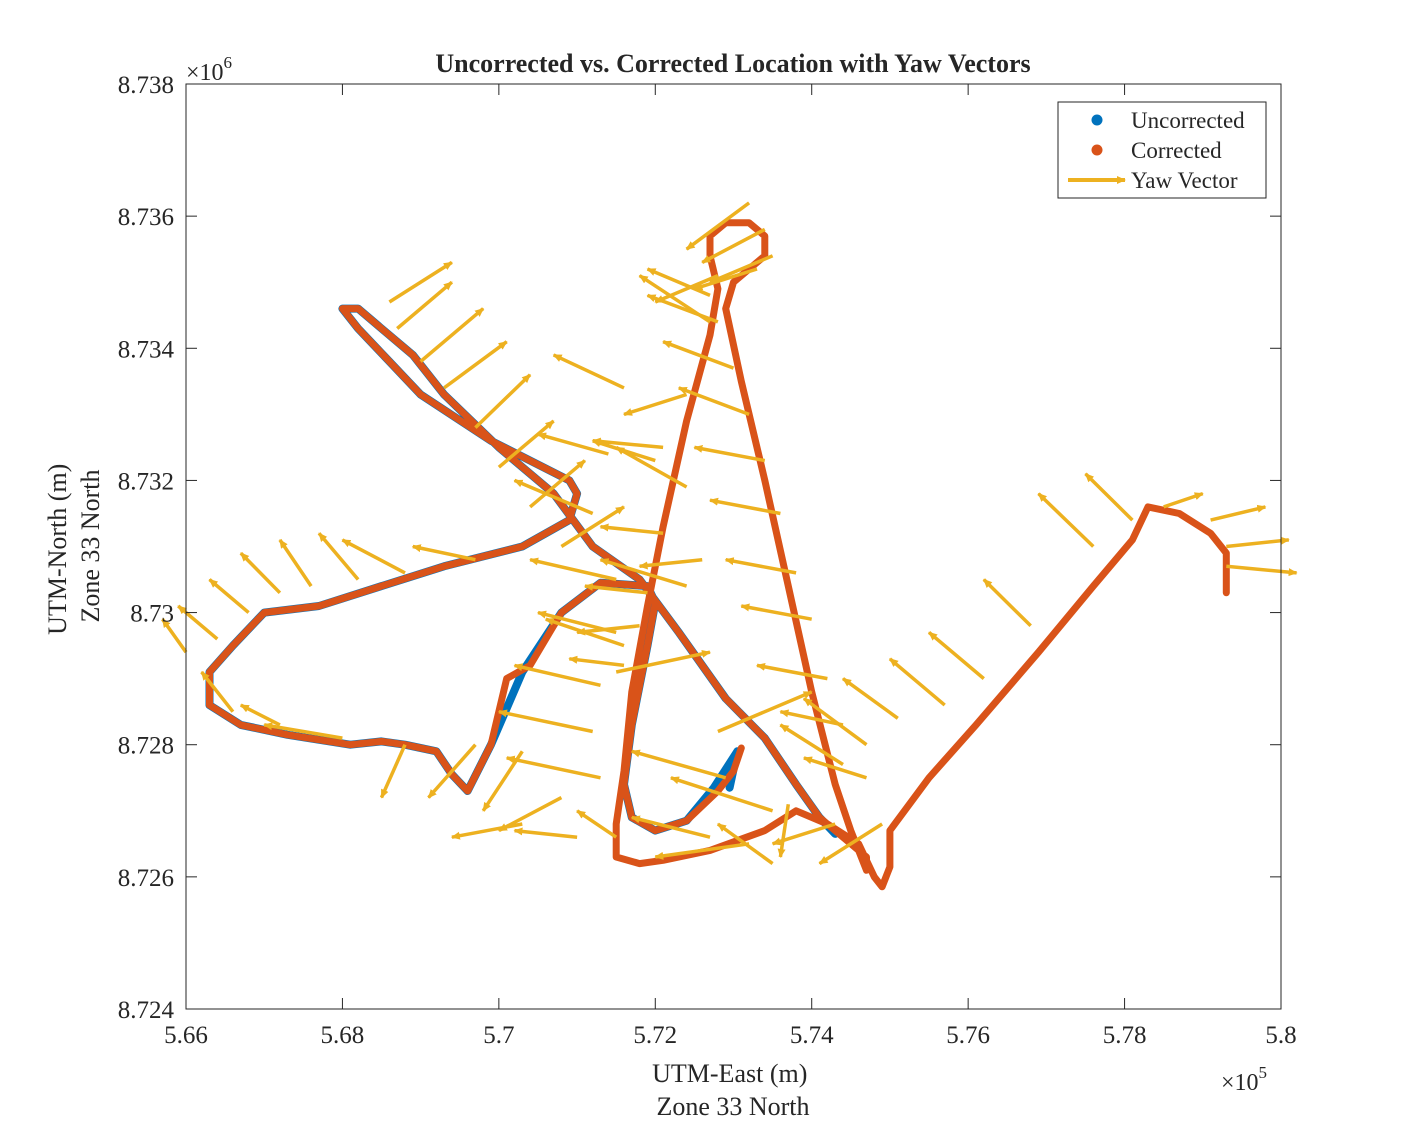 The image size is (1416, 1134). What do you see at coordinates (733, 1090) in the screenshot?
I see `x-axis-label: UTM-East (m) Zone 33 North` at bounding box center [733, 1090].